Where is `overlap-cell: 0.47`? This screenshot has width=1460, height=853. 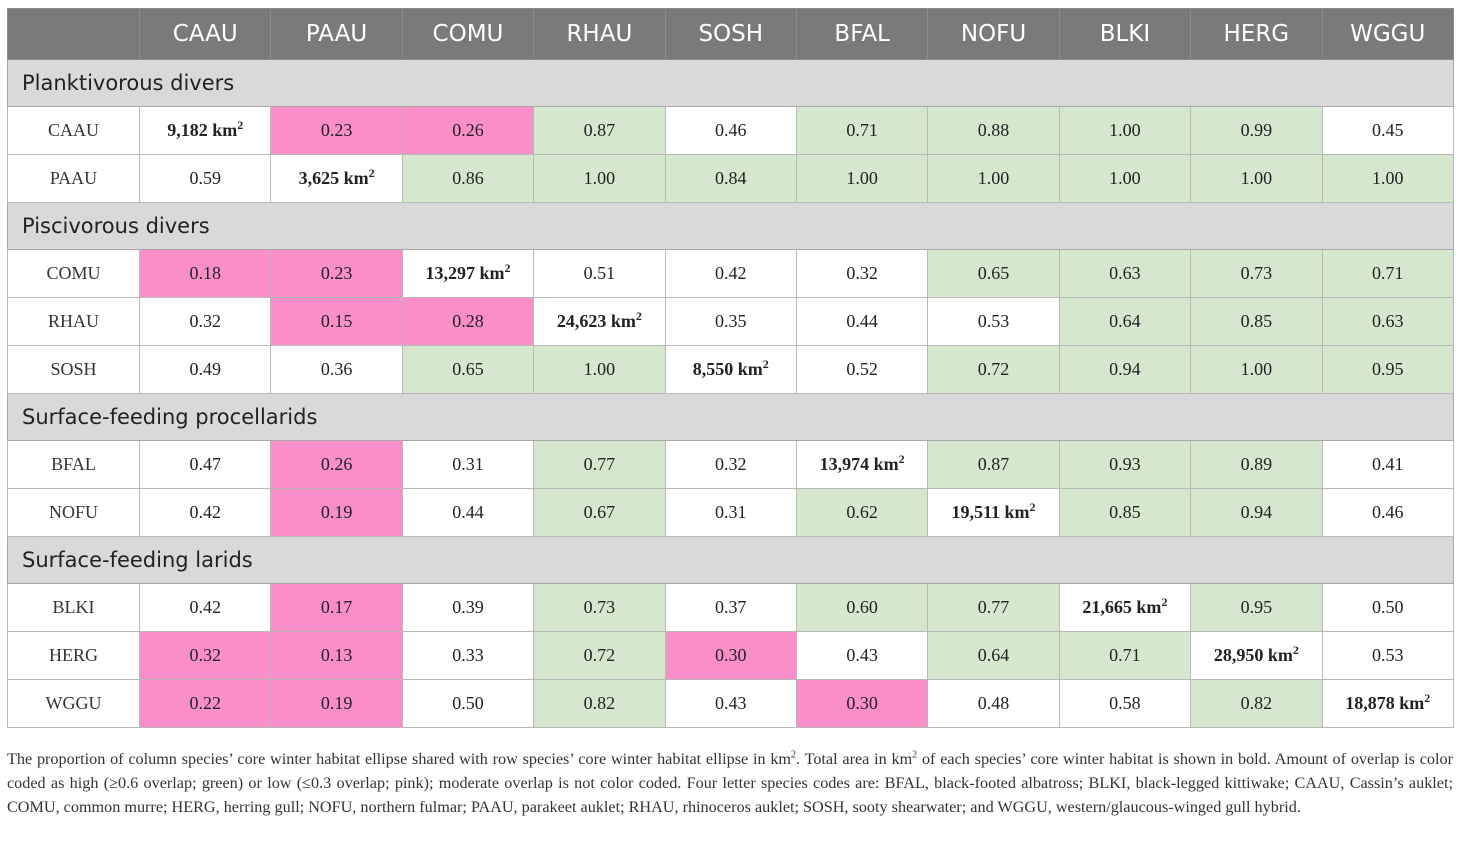
overlap-cell: 0.47 is located at coordinates (205, 464).